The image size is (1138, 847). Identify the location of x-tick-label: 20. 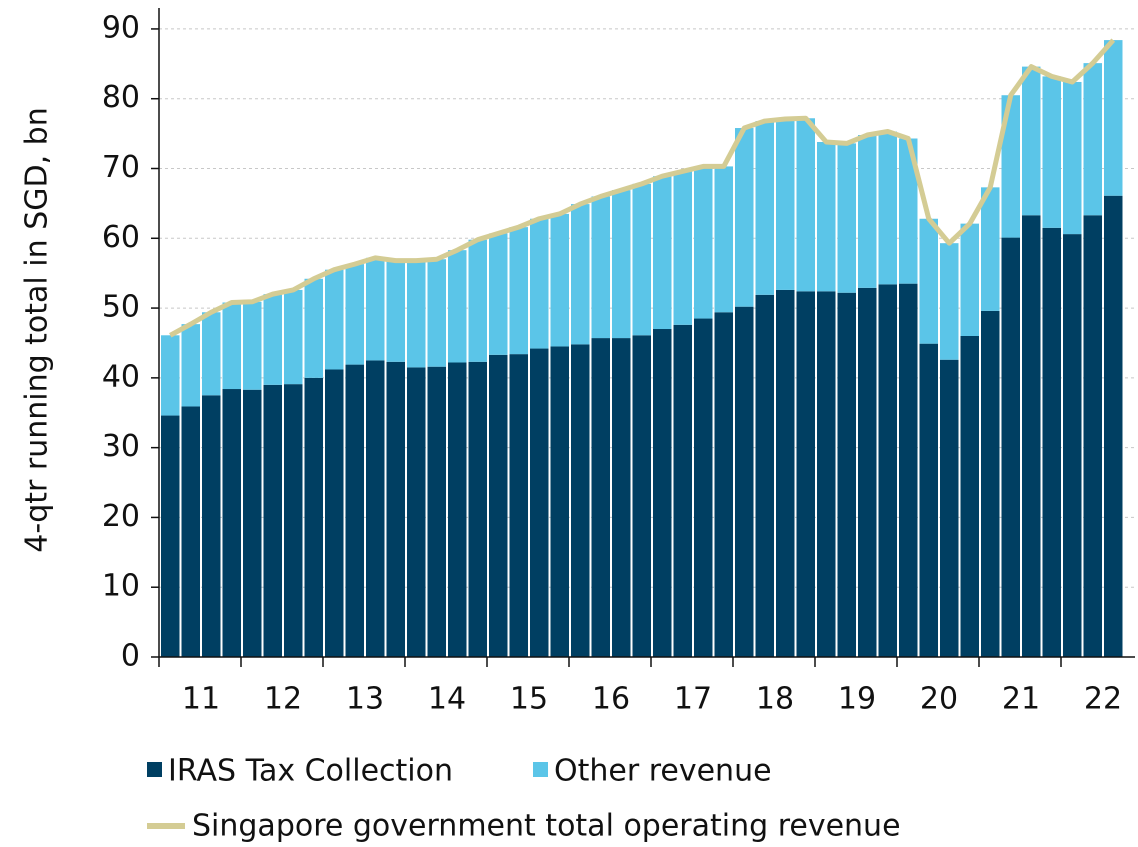
(939, 699).